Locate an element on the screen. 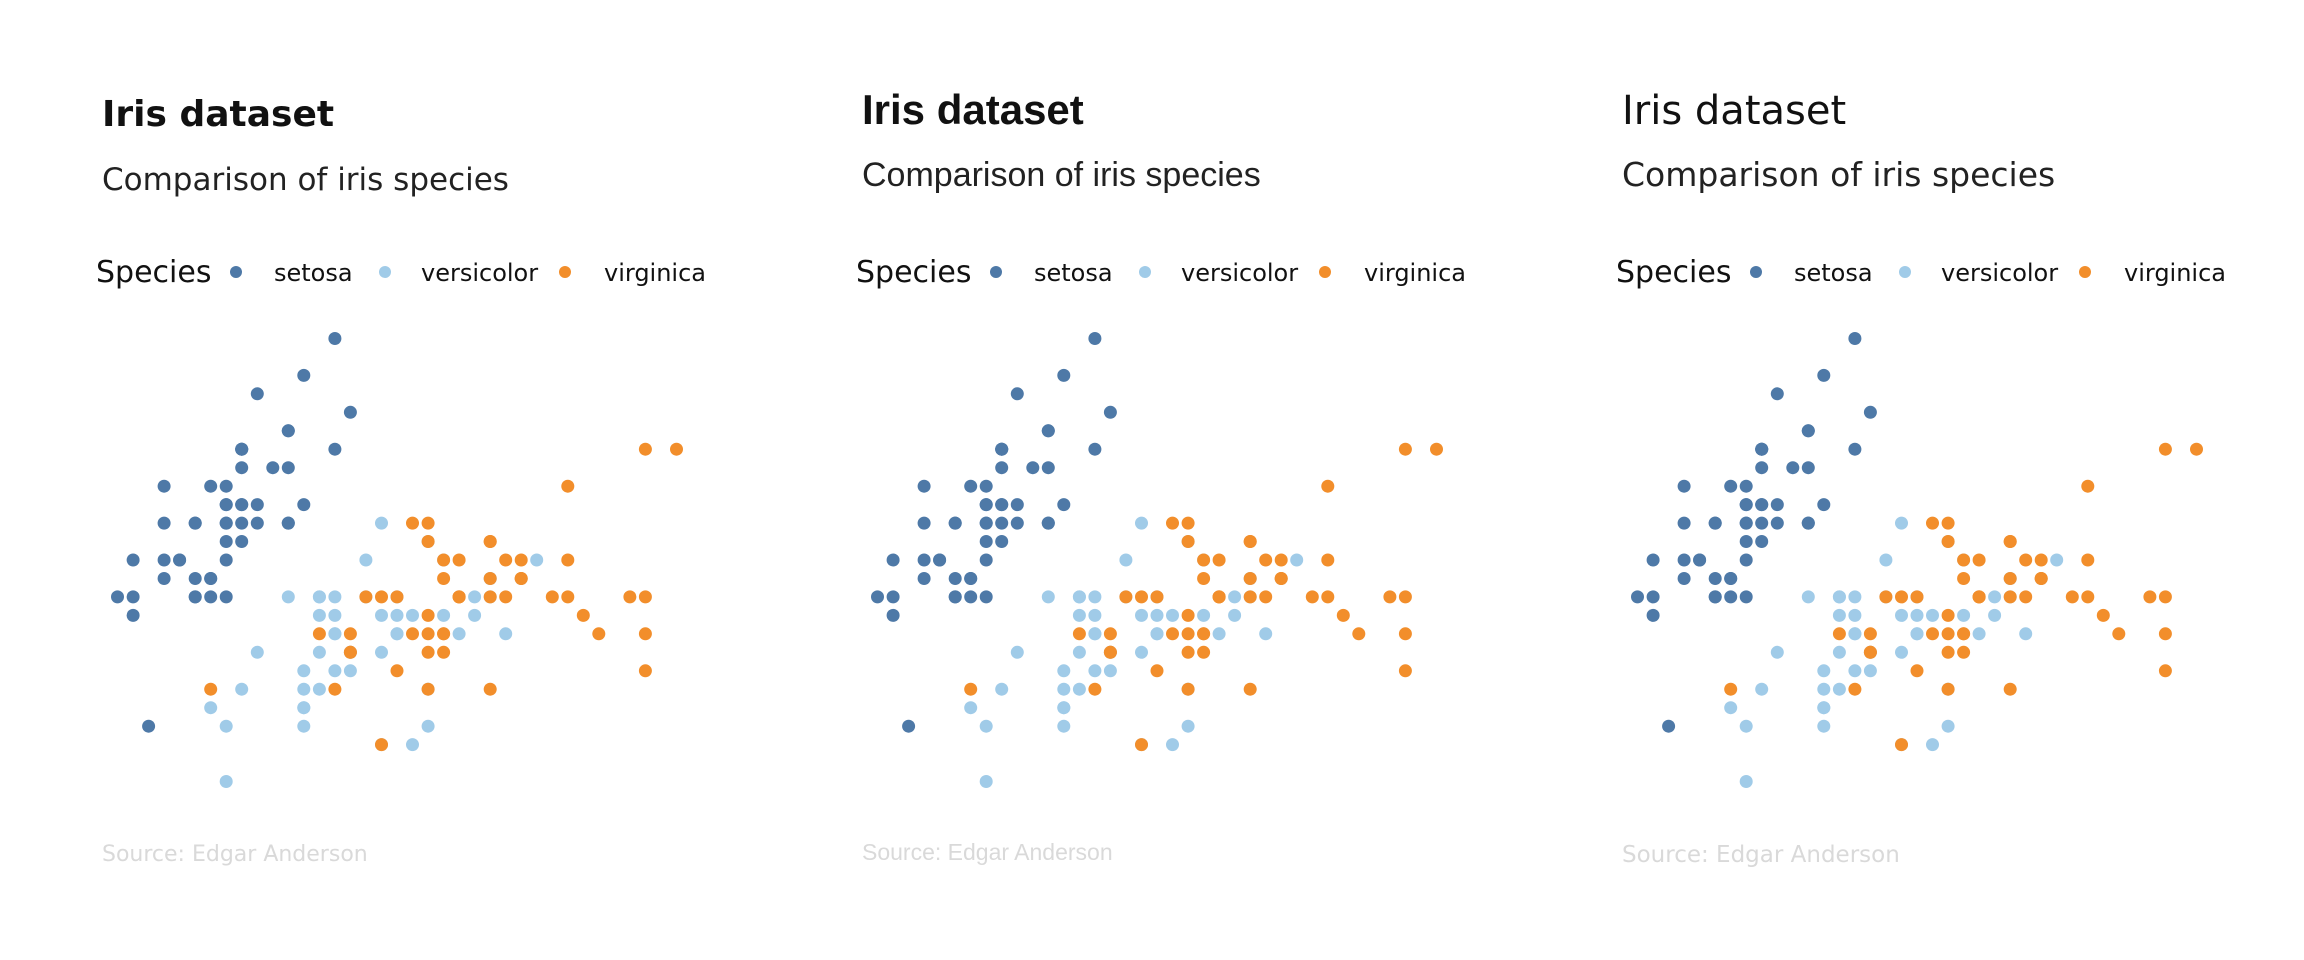 Image resolution: width=2304 pixels, height=960 pixels. legend-label-virginica: virginica is located at coordinates (655, 273).